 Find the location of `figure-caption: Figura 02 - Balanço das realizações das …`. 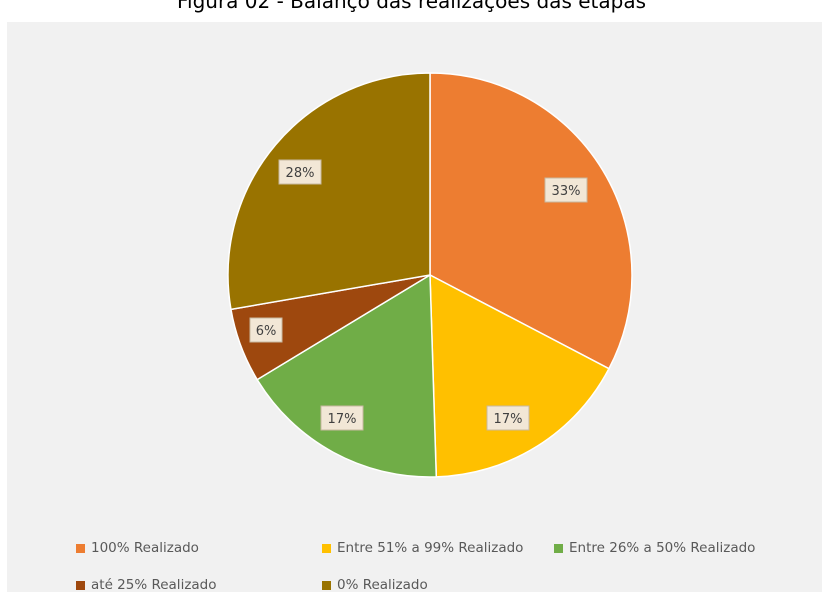

figure-caption: Figura 02 - Balanço das realizações das … is located at coordinates (411, 6).